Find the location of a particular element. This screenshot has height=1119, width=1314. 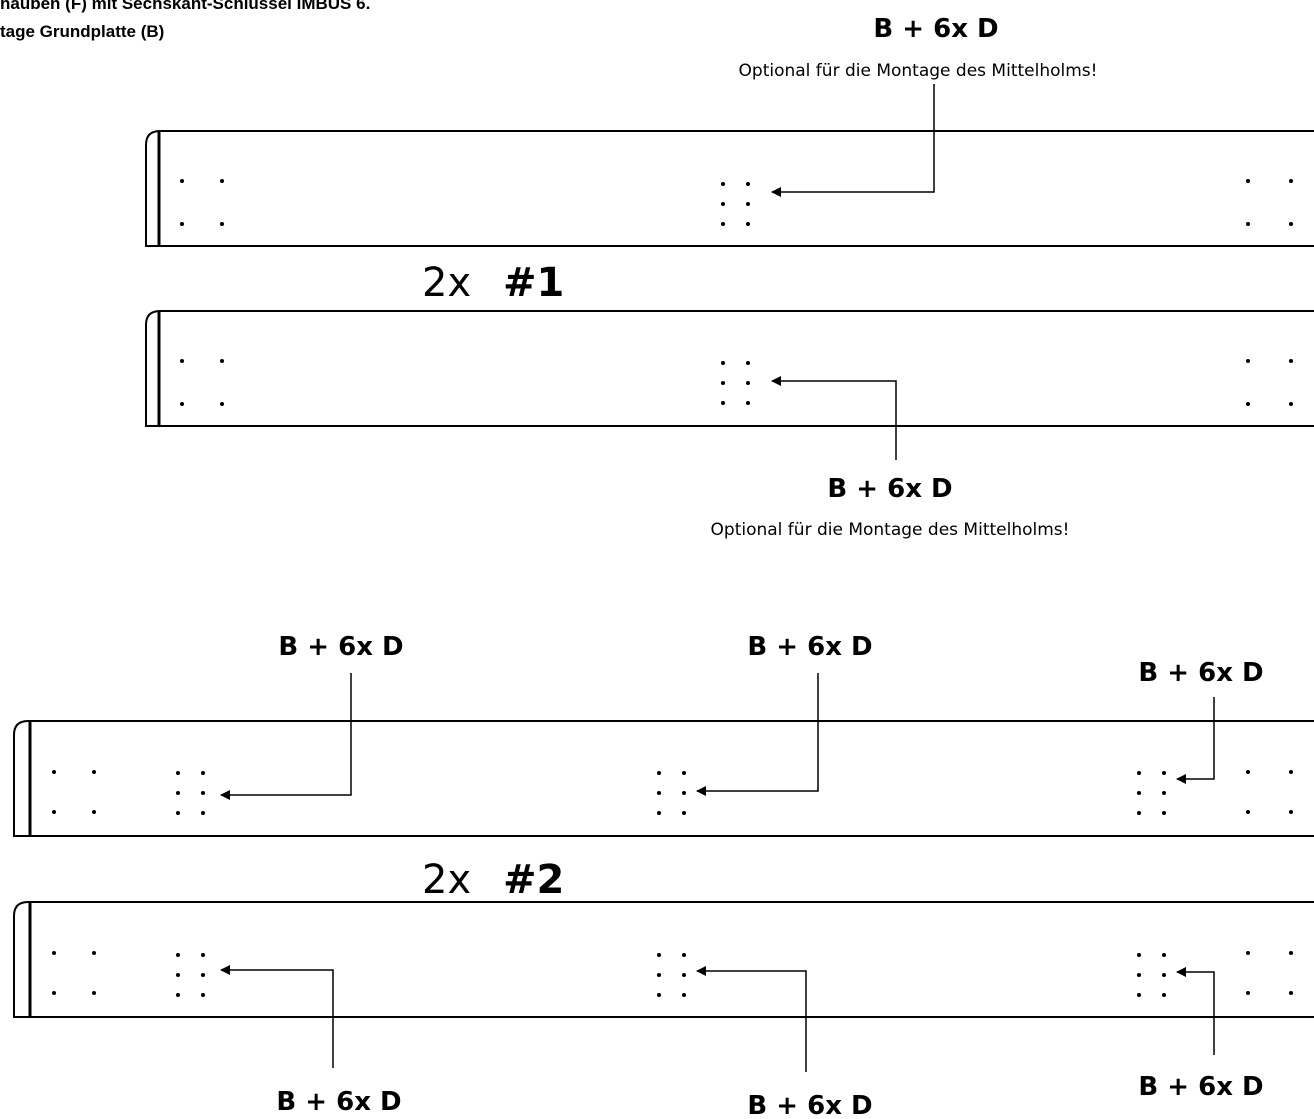

arrow-1-bottom is located at coordinates (834, 418).